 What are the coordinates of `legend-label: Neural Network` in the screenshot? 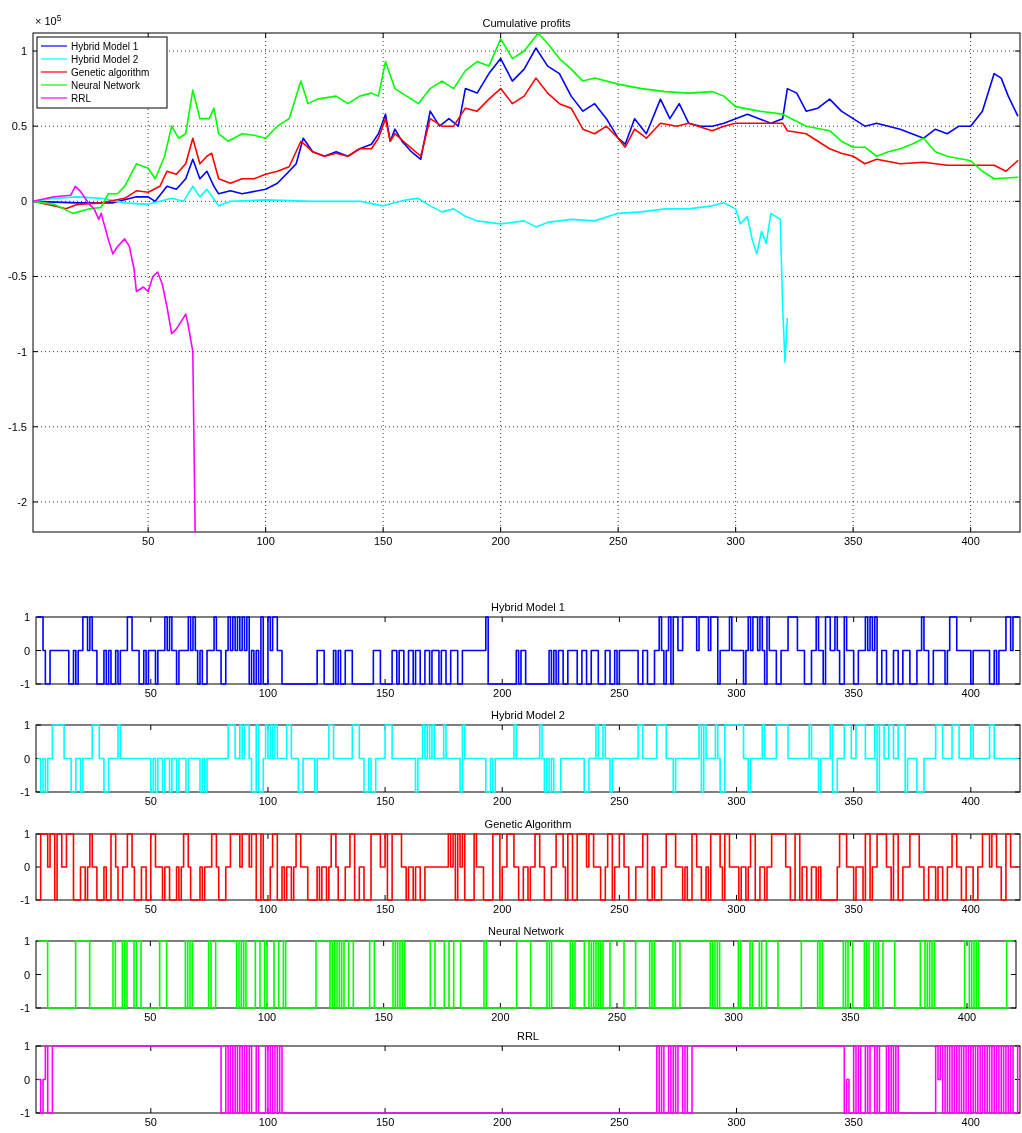 It's located at (106, 85).